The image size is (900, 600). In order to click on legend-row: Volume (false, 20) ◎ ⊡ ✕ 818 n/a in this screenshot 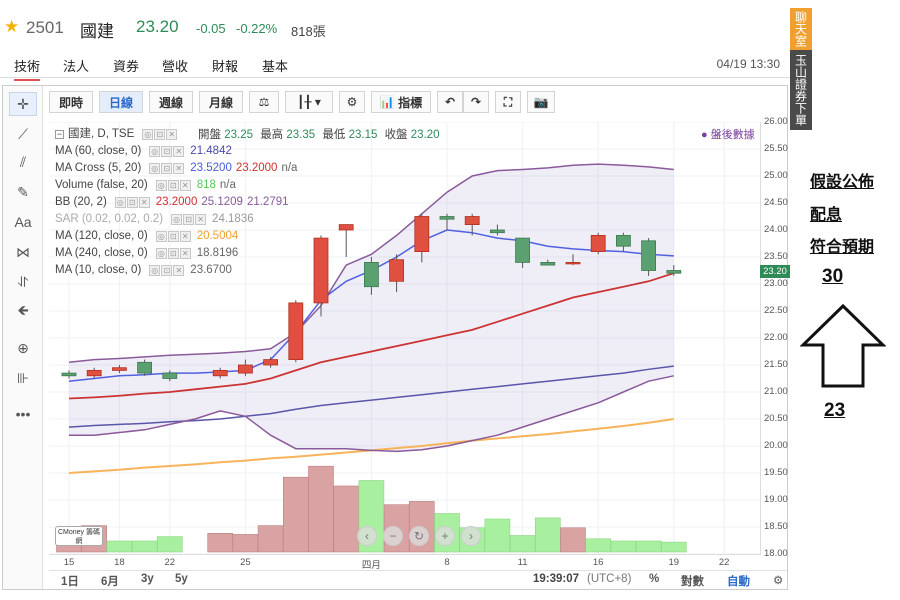, I will do `click(178, 185)`.